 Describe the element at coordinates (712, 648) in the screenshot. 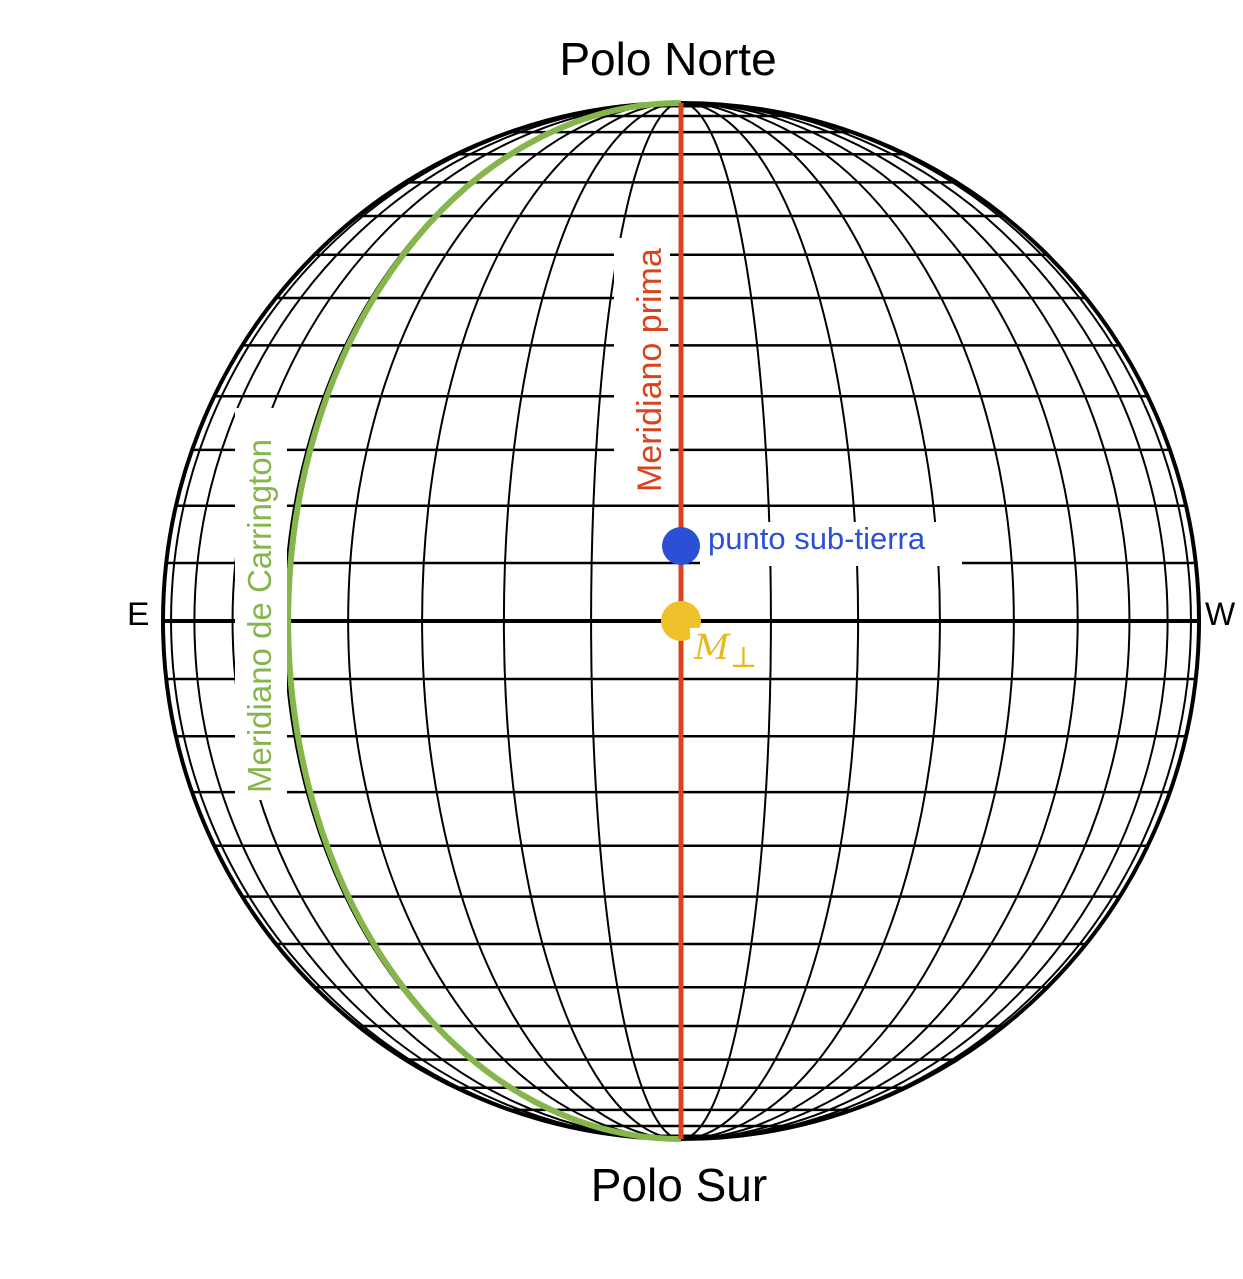

I see `m-perp-symbol: M` at that location.